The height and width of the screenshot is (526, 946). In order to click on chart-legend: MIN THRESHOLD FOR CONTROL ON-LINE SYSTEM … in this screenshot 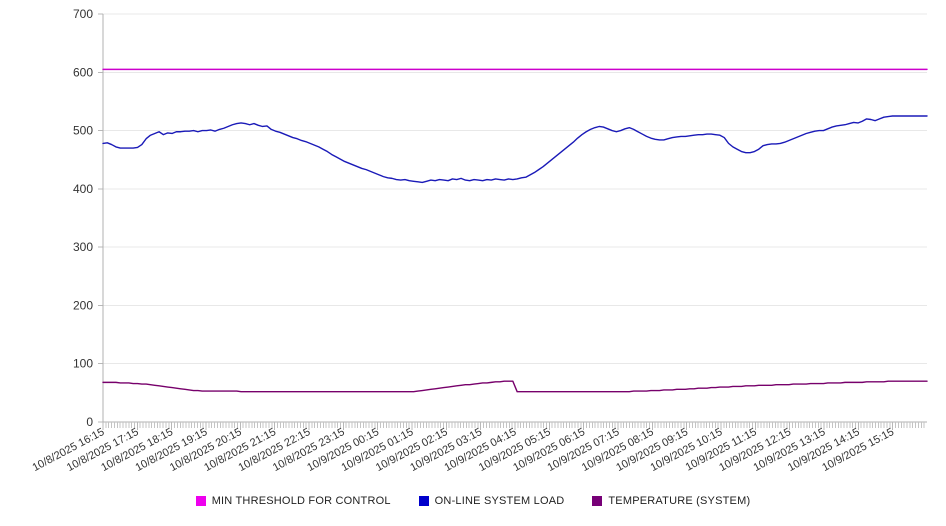, I will do `click(473, 501)`.